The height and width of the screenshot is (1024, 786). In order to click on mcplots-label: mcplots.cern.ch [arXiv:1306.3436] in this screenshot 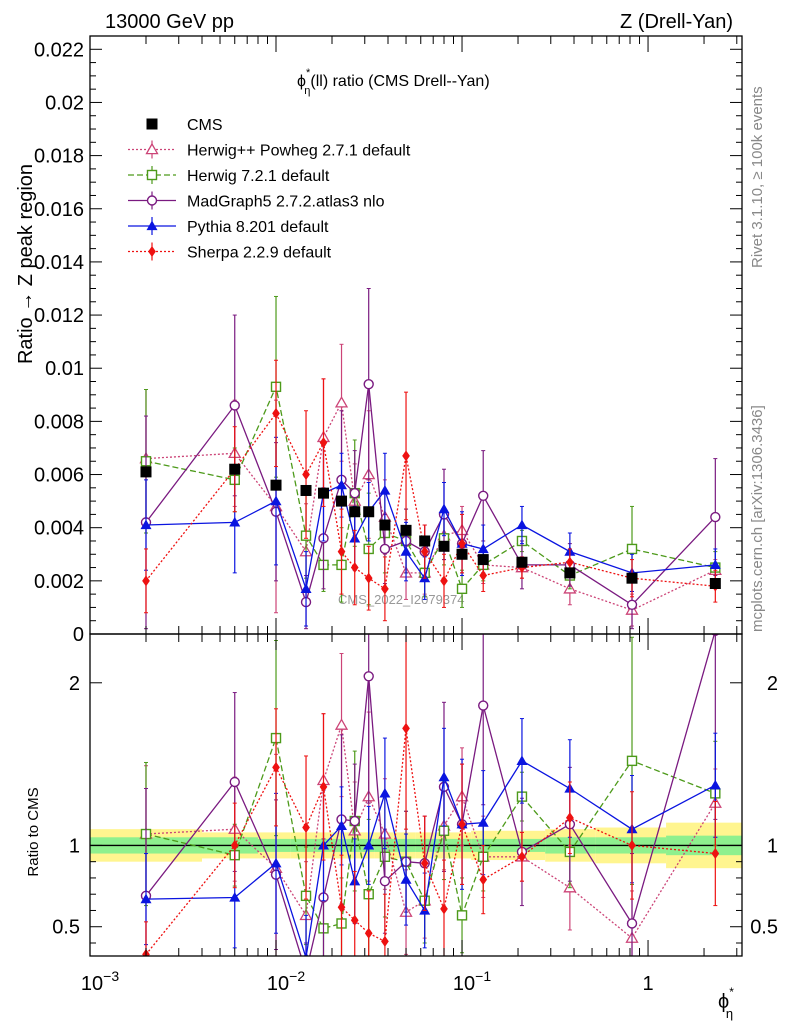, I will do `click(757, 518)`.